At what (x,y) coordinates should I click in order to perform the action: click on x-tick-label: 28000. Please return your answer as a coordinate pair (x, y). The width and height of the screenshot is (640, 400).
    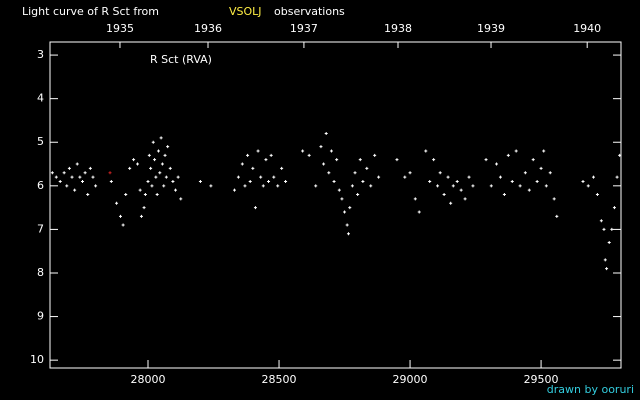
    Looking at the image, I should click on (148, 379).